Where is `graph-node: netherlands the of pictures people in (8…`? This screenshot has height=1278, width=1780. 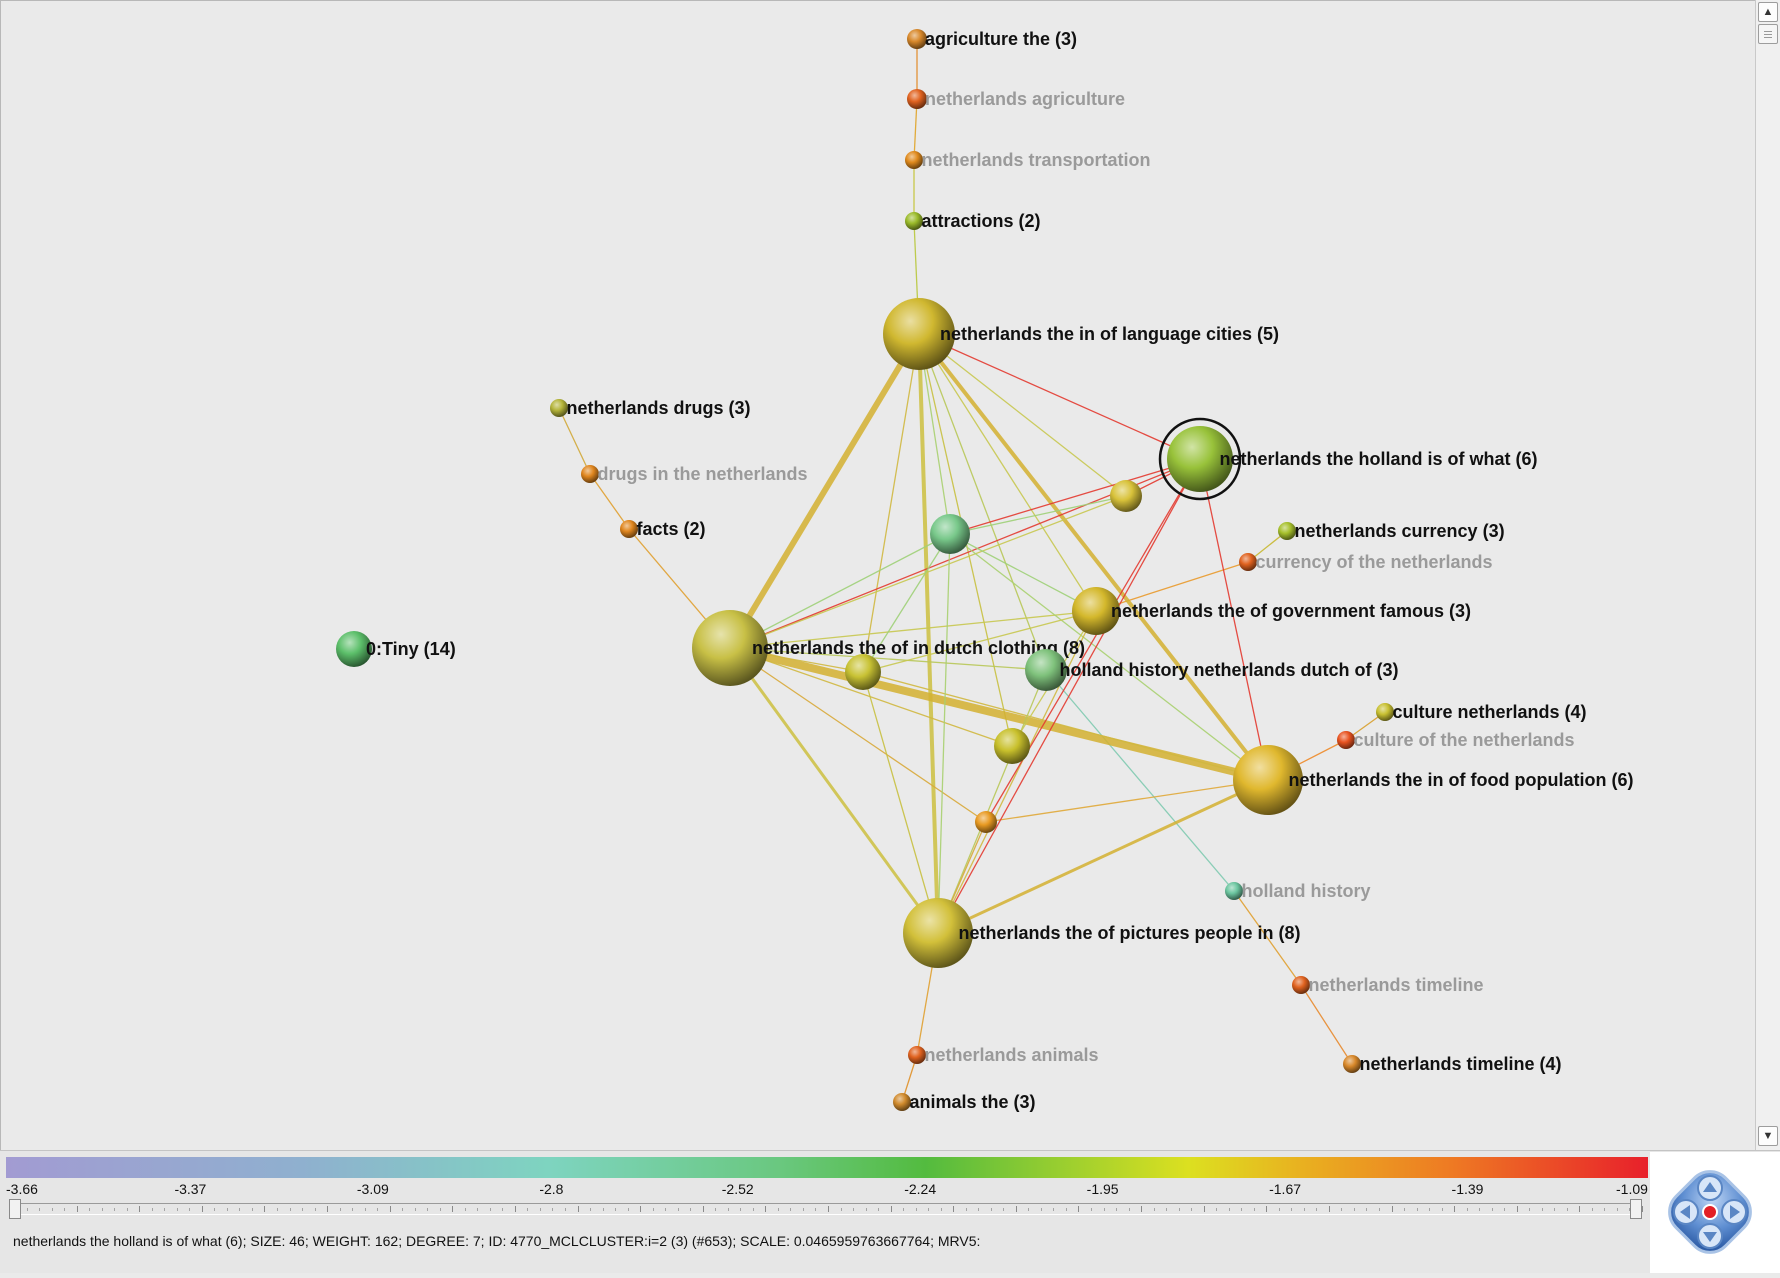
graph-node: netherlands the of pictures people in (8… is located at coordinates (1102, 933).